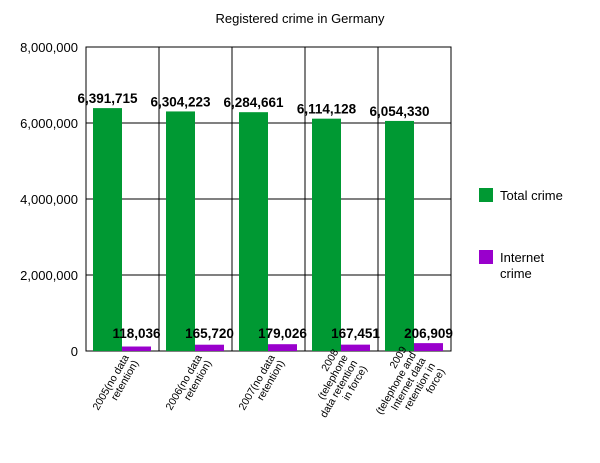 The height and width of the screenshot is (463, 600). I want to click on y-axis-ticks: 0 2,000,000 4,000,000 6,000,000 8,000,000, so click(49, 199).